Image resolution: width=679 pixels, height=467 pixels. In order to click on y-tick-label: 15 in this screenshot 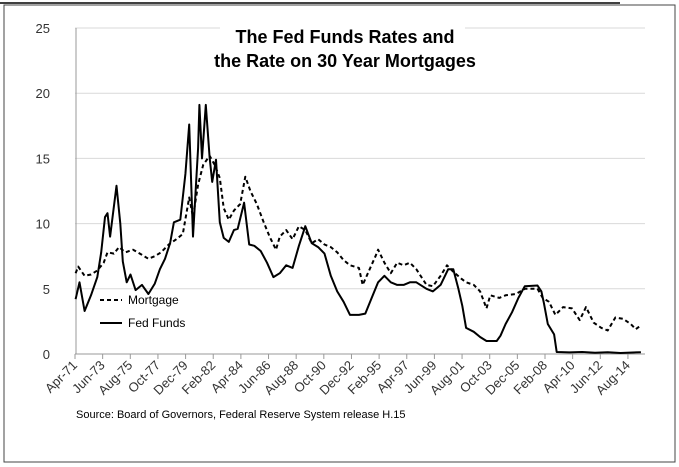, I will do `click(43, 158)`.